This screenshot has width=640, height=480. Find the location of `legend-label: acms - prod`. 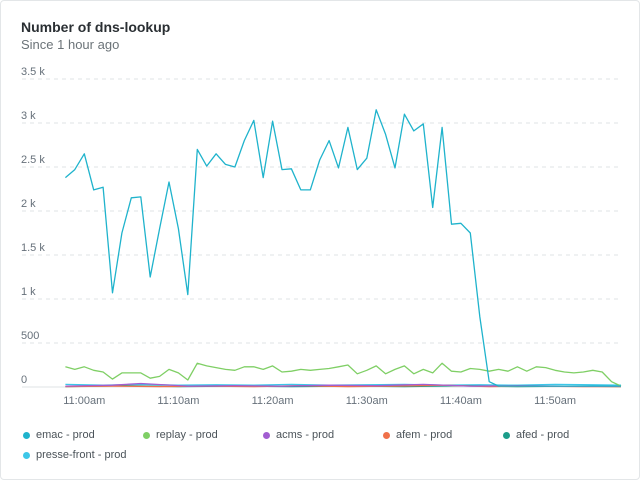

legend-label: acms - prod is located at coordinates (305, 435).